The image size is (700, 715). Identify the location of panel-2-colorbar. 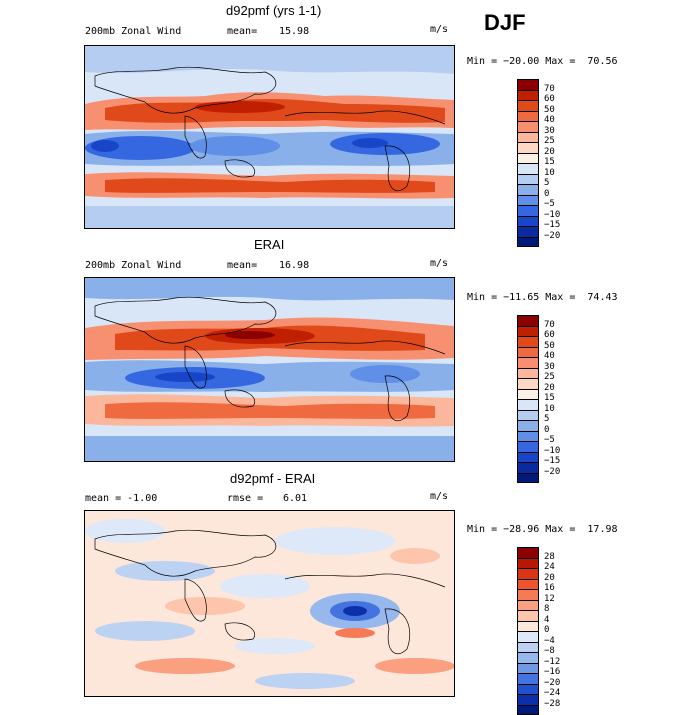
(528, 399).